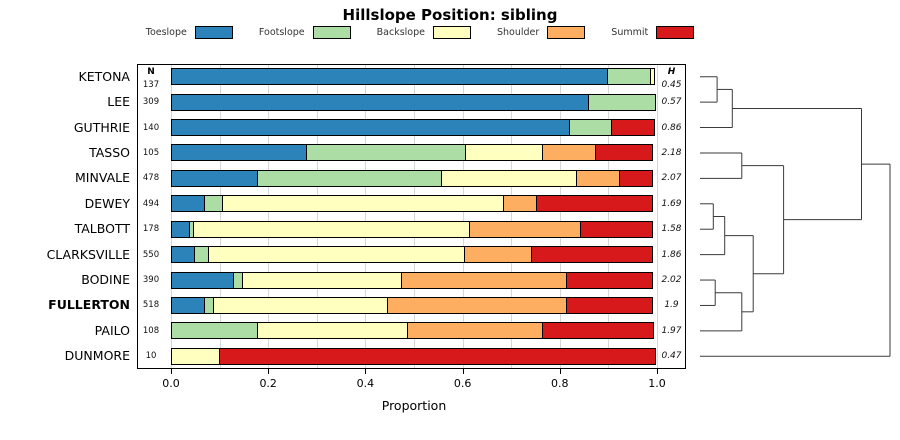 This screenshot has height=440, width=900. What do you see at coordinates (305, 32) in the screenshot?
I see `legend-item: Footslope` at bounding box center [305, 32].